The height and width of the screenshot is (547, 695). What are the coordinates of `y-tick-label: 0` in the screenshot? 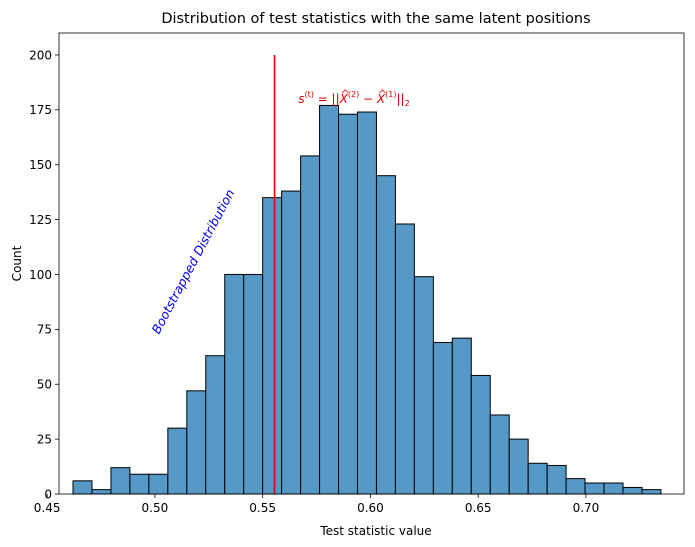 It's located at (48, 494).